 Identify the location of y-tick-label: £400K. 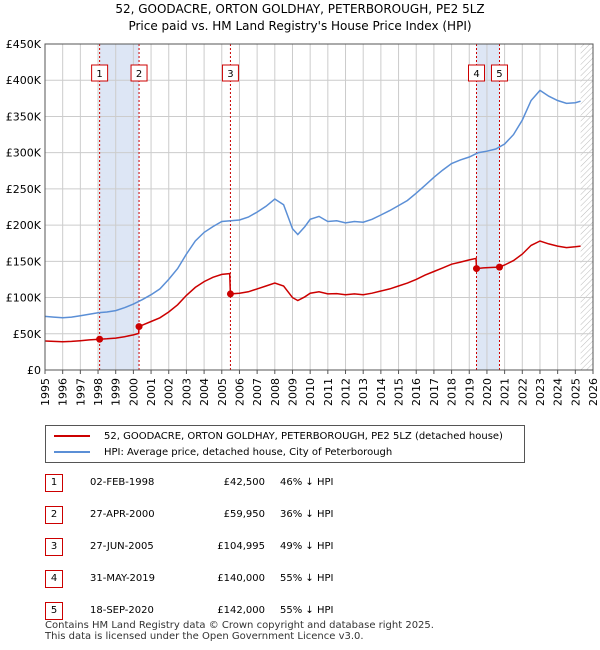
(24, 80).